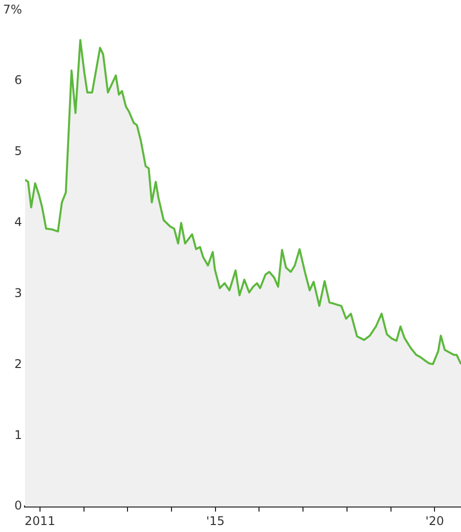 The width and height of the screenshot is (461, 532). What do you see at coordinates (18, 363) in the screenshot?
I see `y-tick-label: 2` at bounding box center [18, 363].